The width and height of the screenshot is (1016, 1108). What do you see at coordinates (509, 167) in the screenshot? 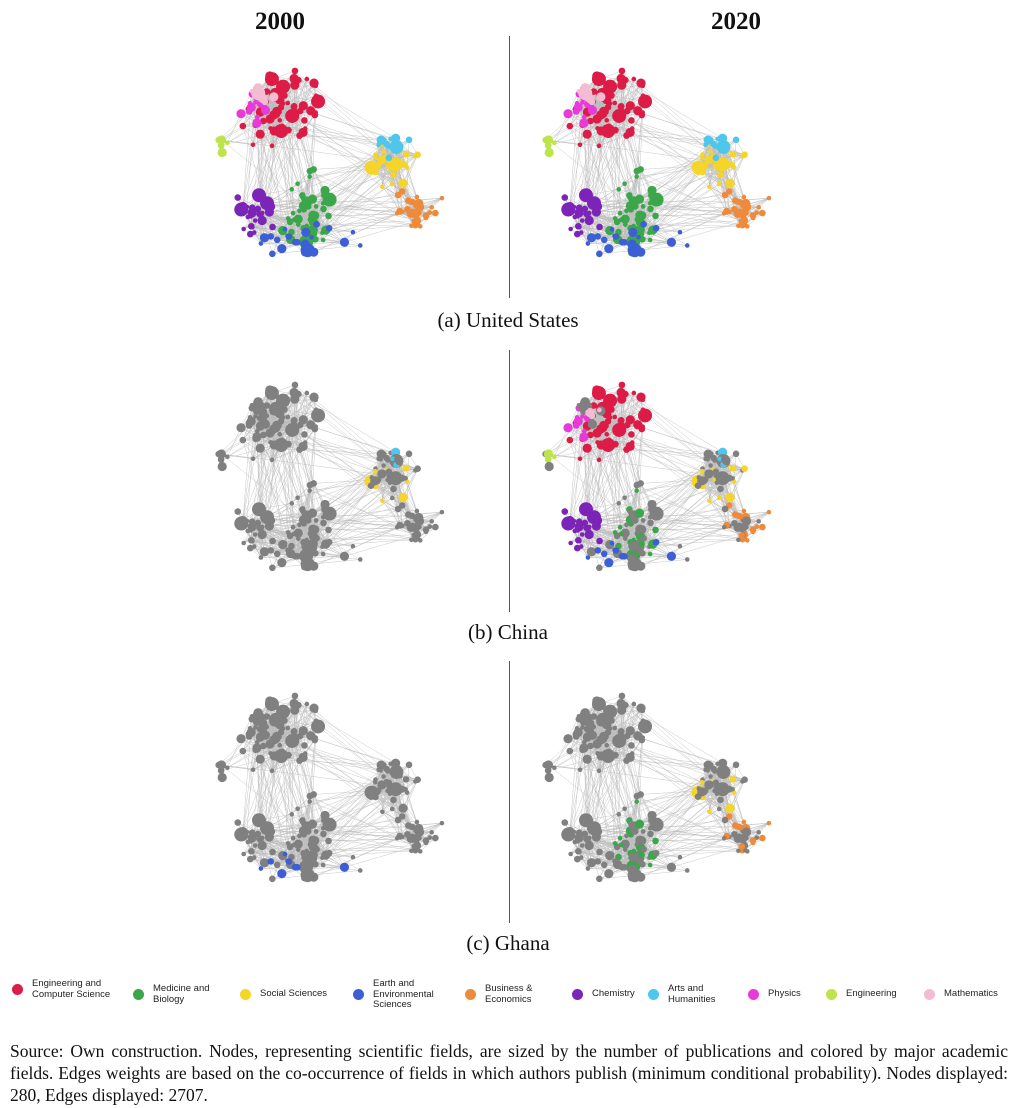
I see `panel-divider` at bounding box center [509, 167].